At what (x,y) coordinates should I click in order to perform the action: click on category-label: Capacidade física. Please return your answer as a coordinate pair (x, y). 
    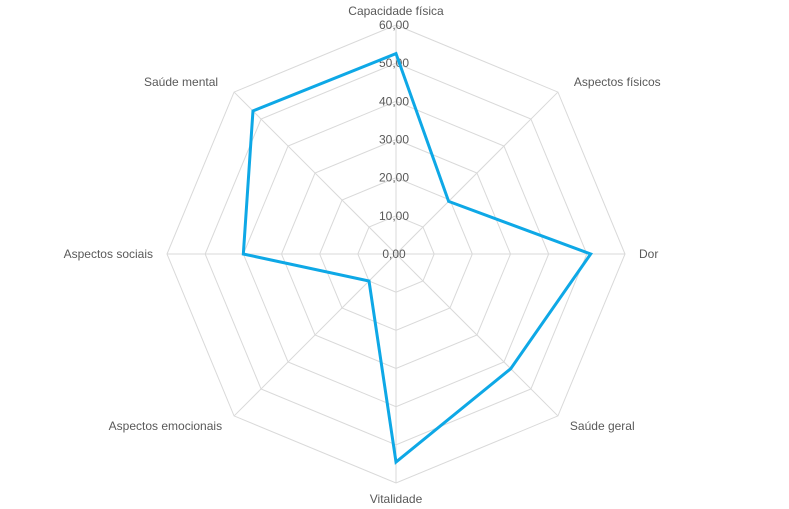
    Looking at the image, I should click on (396, 11).